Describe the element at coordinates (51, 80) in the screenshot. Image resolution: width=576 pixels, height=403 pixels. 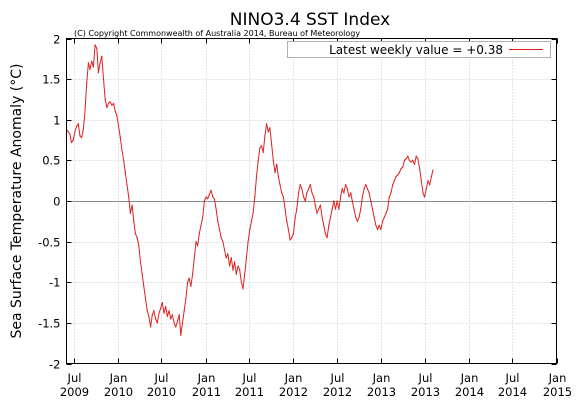
I see `y-tick-label: 1.5` at that location.